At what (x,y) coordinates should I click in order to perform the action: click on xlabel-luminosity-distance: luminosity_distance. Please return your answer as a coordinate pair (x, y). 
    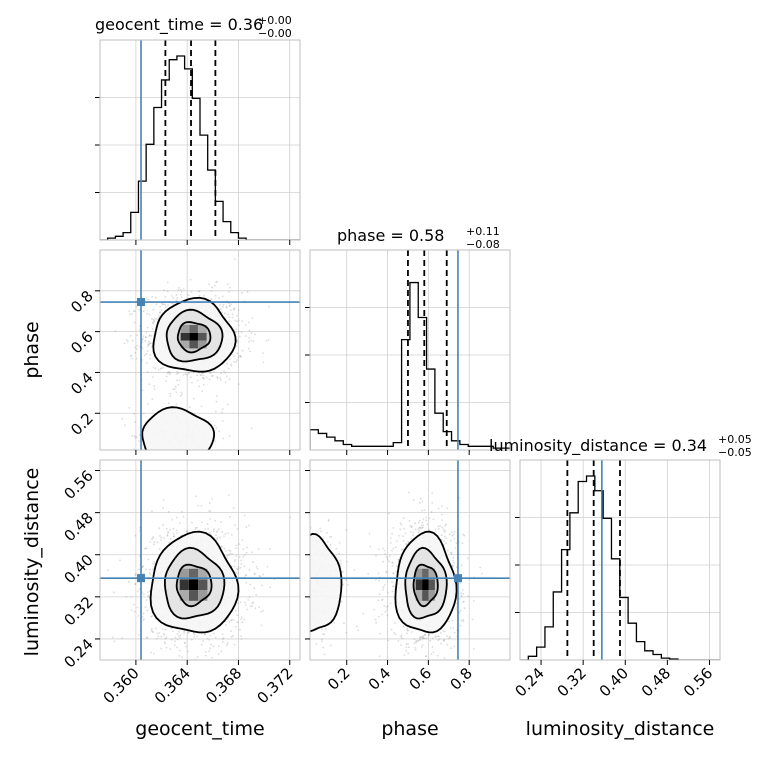
    Looking at the image, I should click on (620, 729).